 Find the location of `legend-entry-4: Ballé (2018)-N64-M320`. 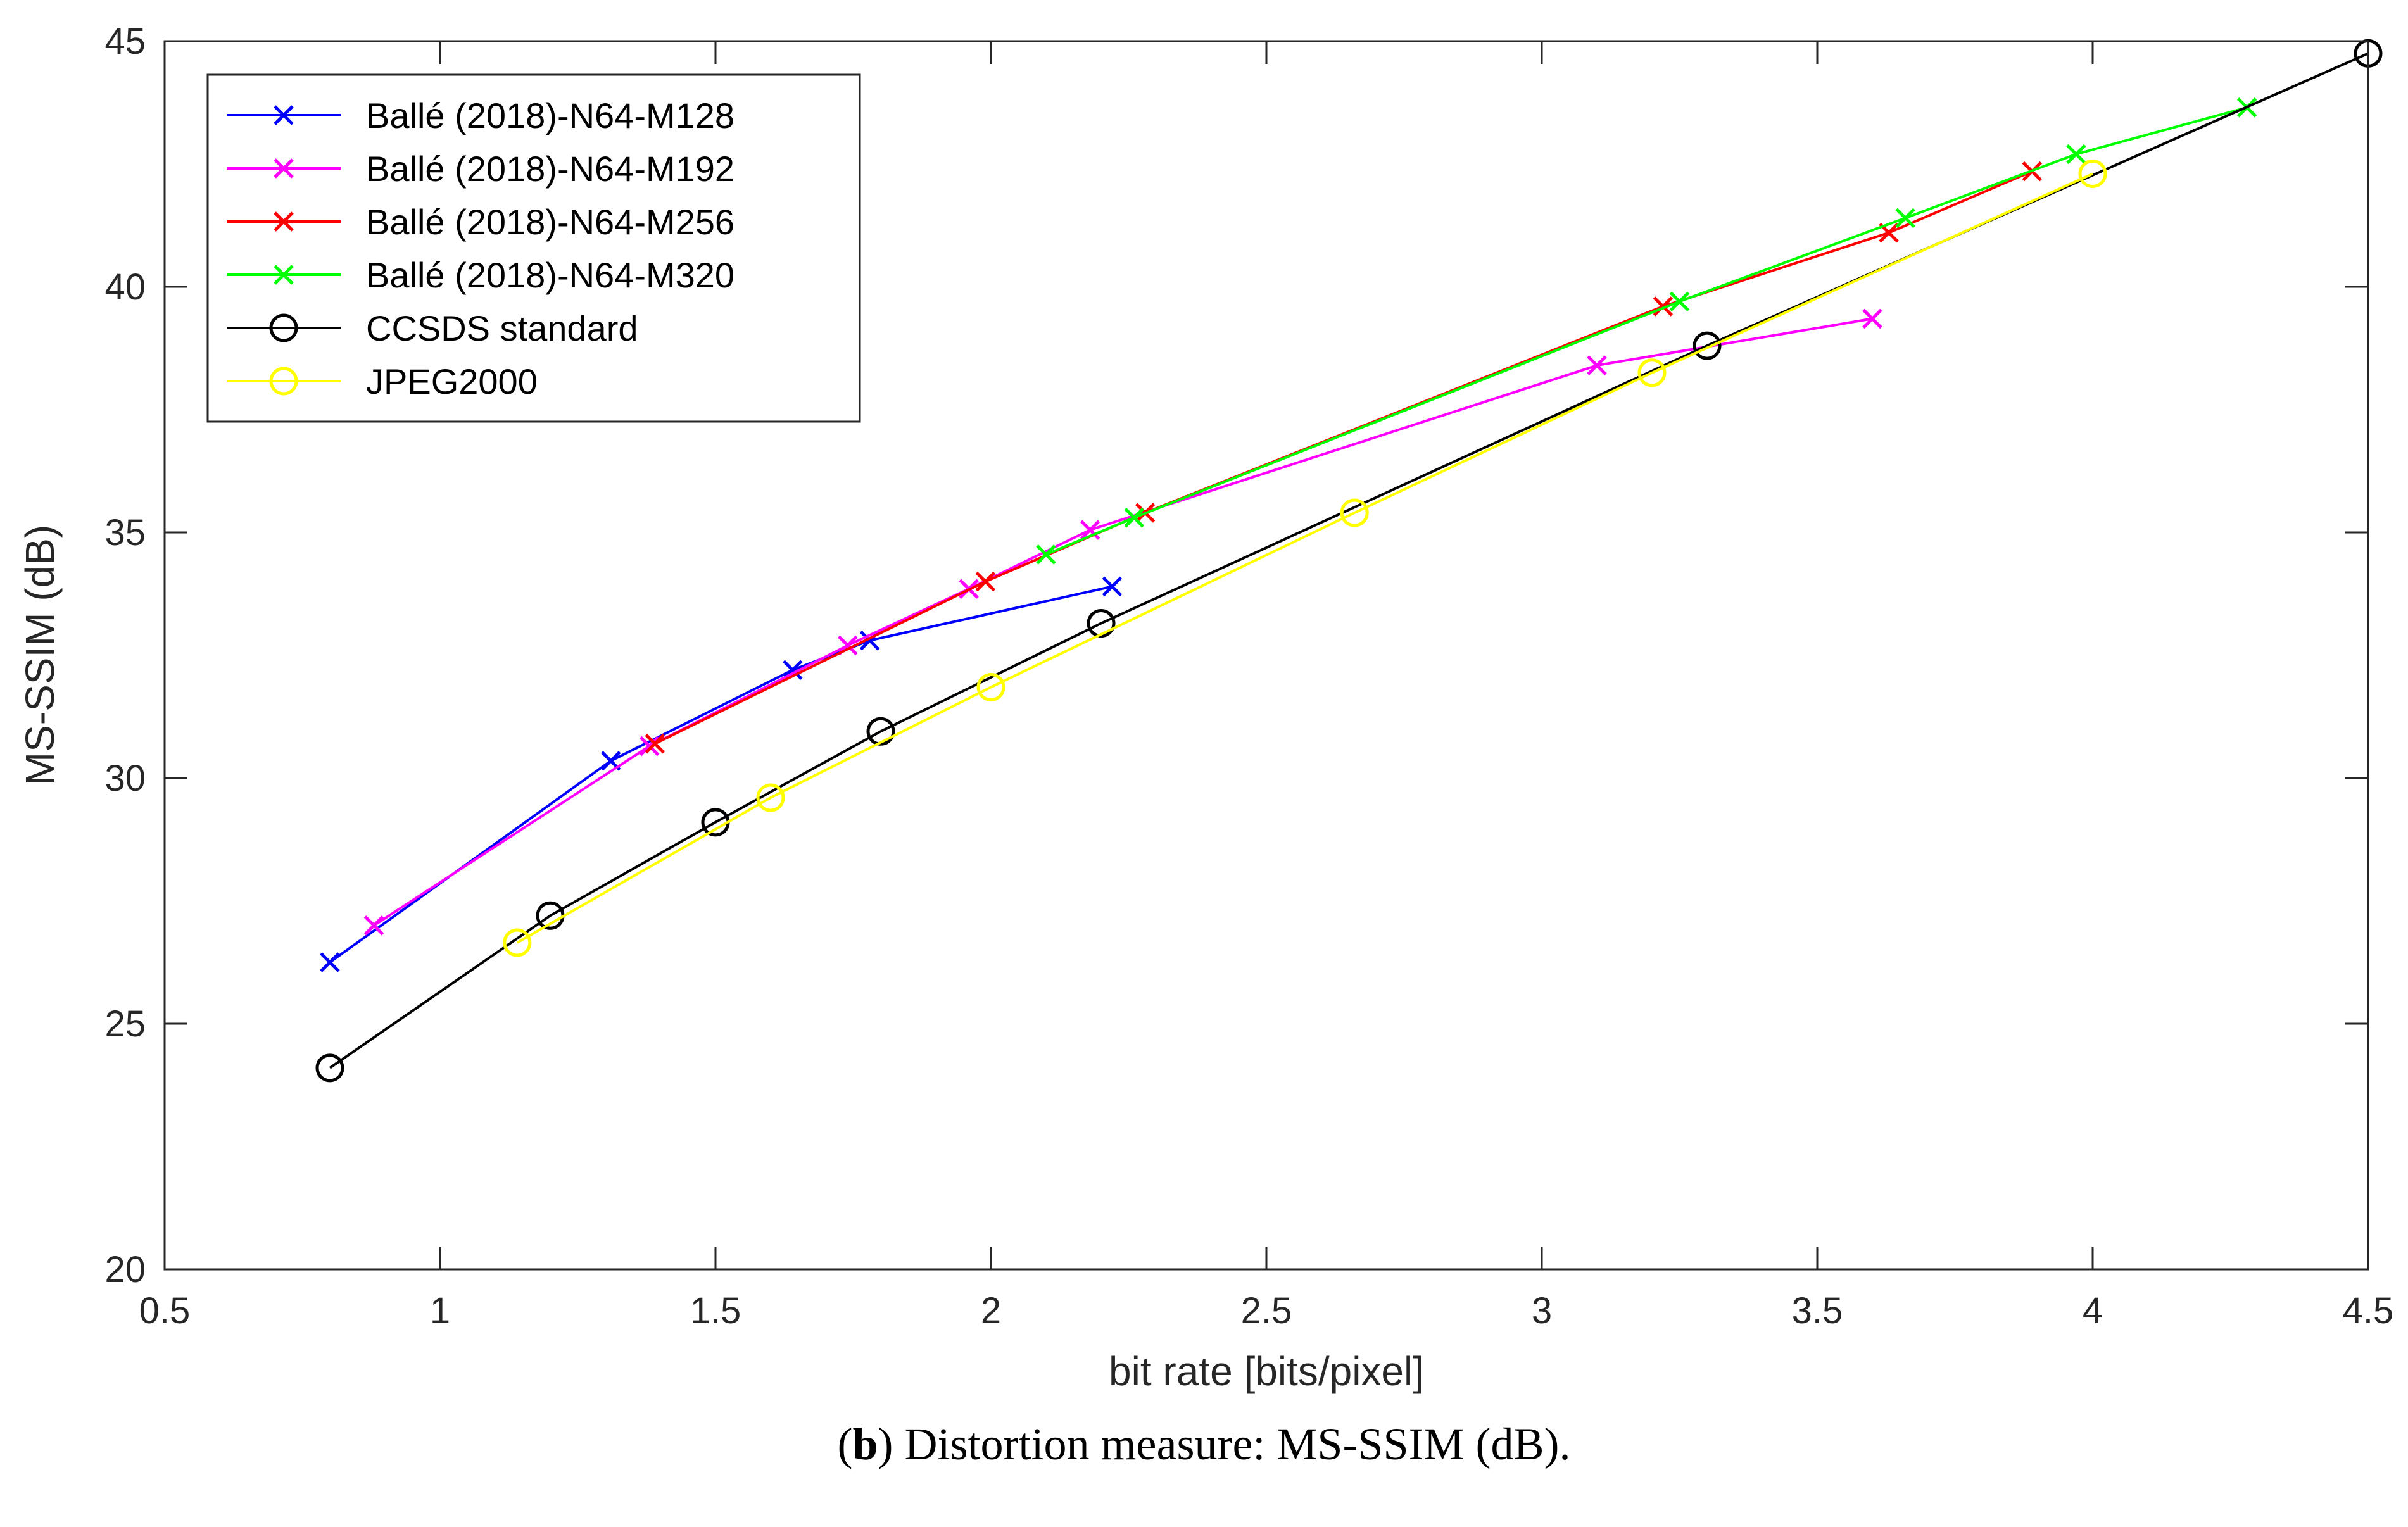

legend-entry-4: Ballé (2018)-N64-M320 is located at coordinates (480, 275).